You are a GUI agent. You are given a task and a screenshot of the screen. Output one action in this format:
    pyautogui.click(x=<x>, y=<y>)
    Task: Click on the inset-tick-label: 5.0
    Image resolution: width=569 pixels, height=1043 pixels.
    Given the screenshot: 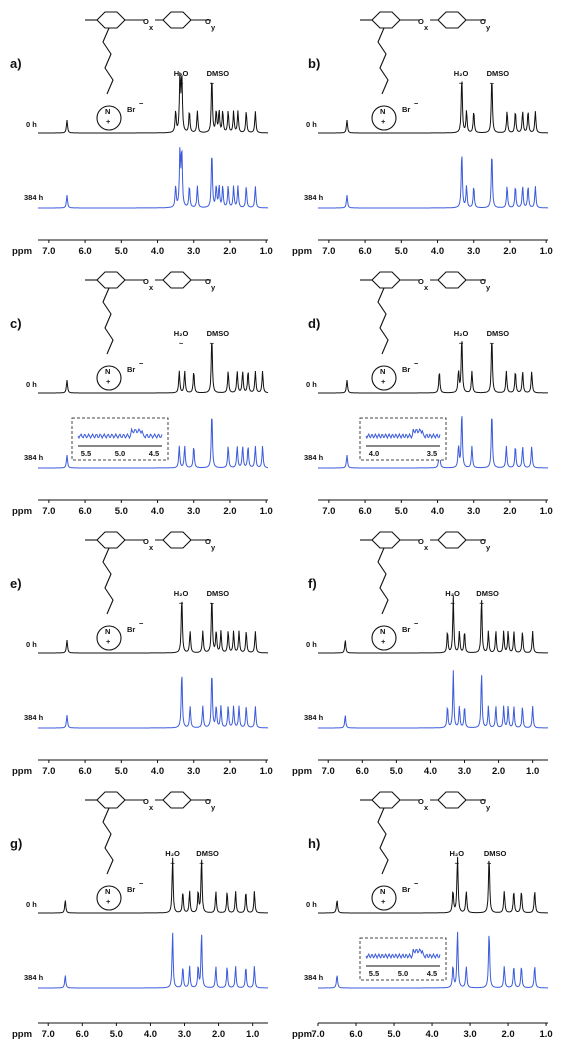 What is the action you would take?
    pyautogui.click(x=120, y=453)
    